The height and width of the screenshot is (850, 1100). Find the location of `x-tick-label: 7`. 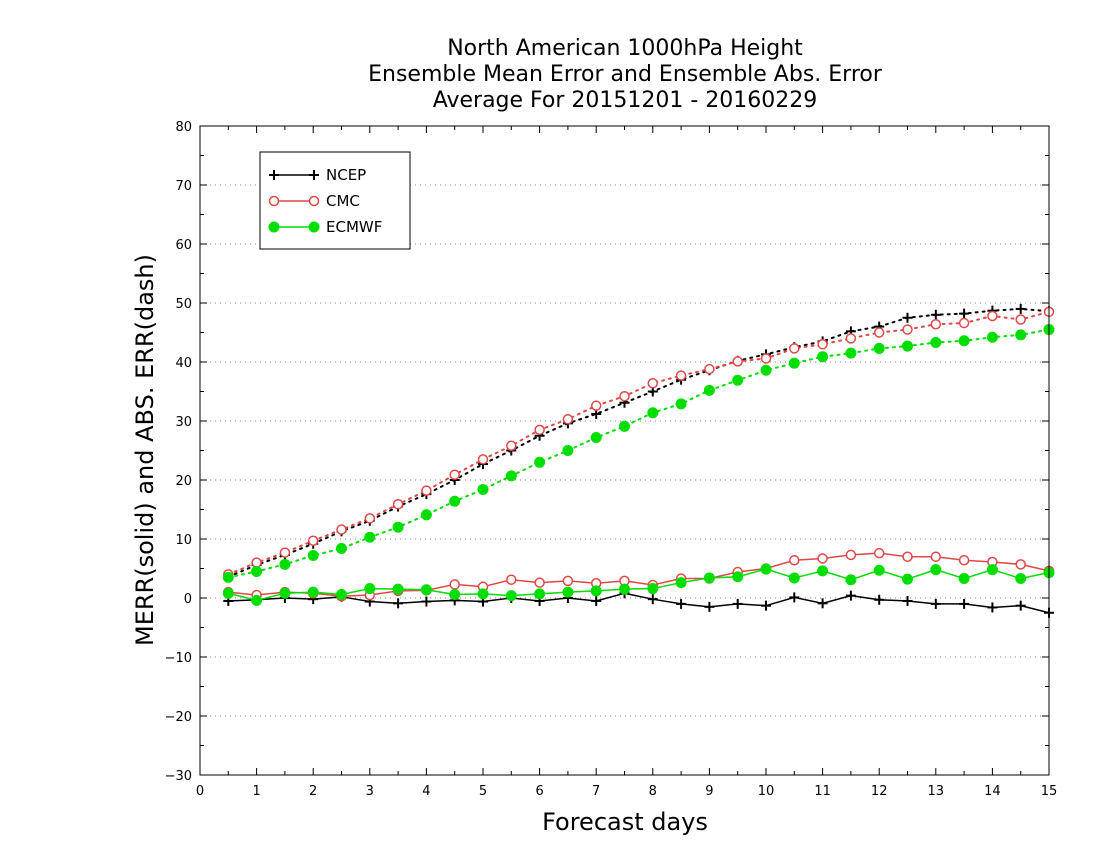

x-tick-label: 7 is located at coordinates (596, 791).